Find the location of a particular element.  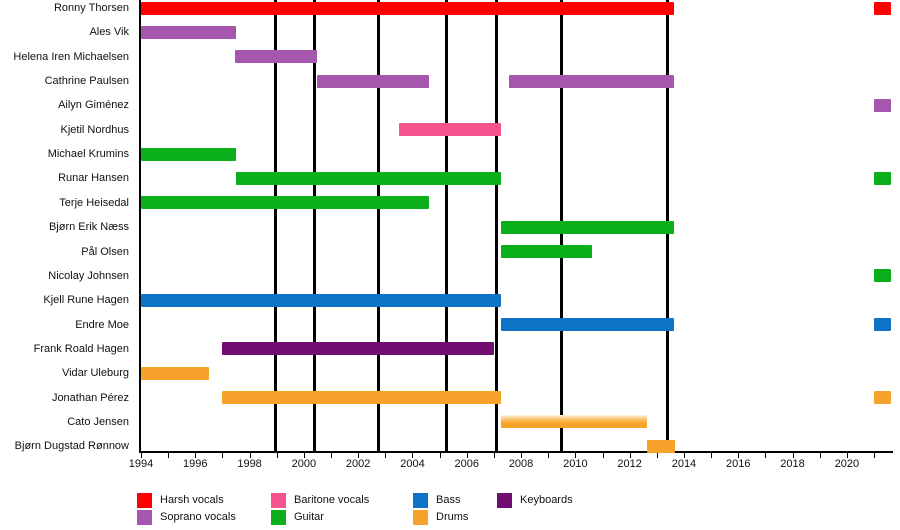

member-name-label: Frank Roald Hagen is located at coordinates (81, 348).